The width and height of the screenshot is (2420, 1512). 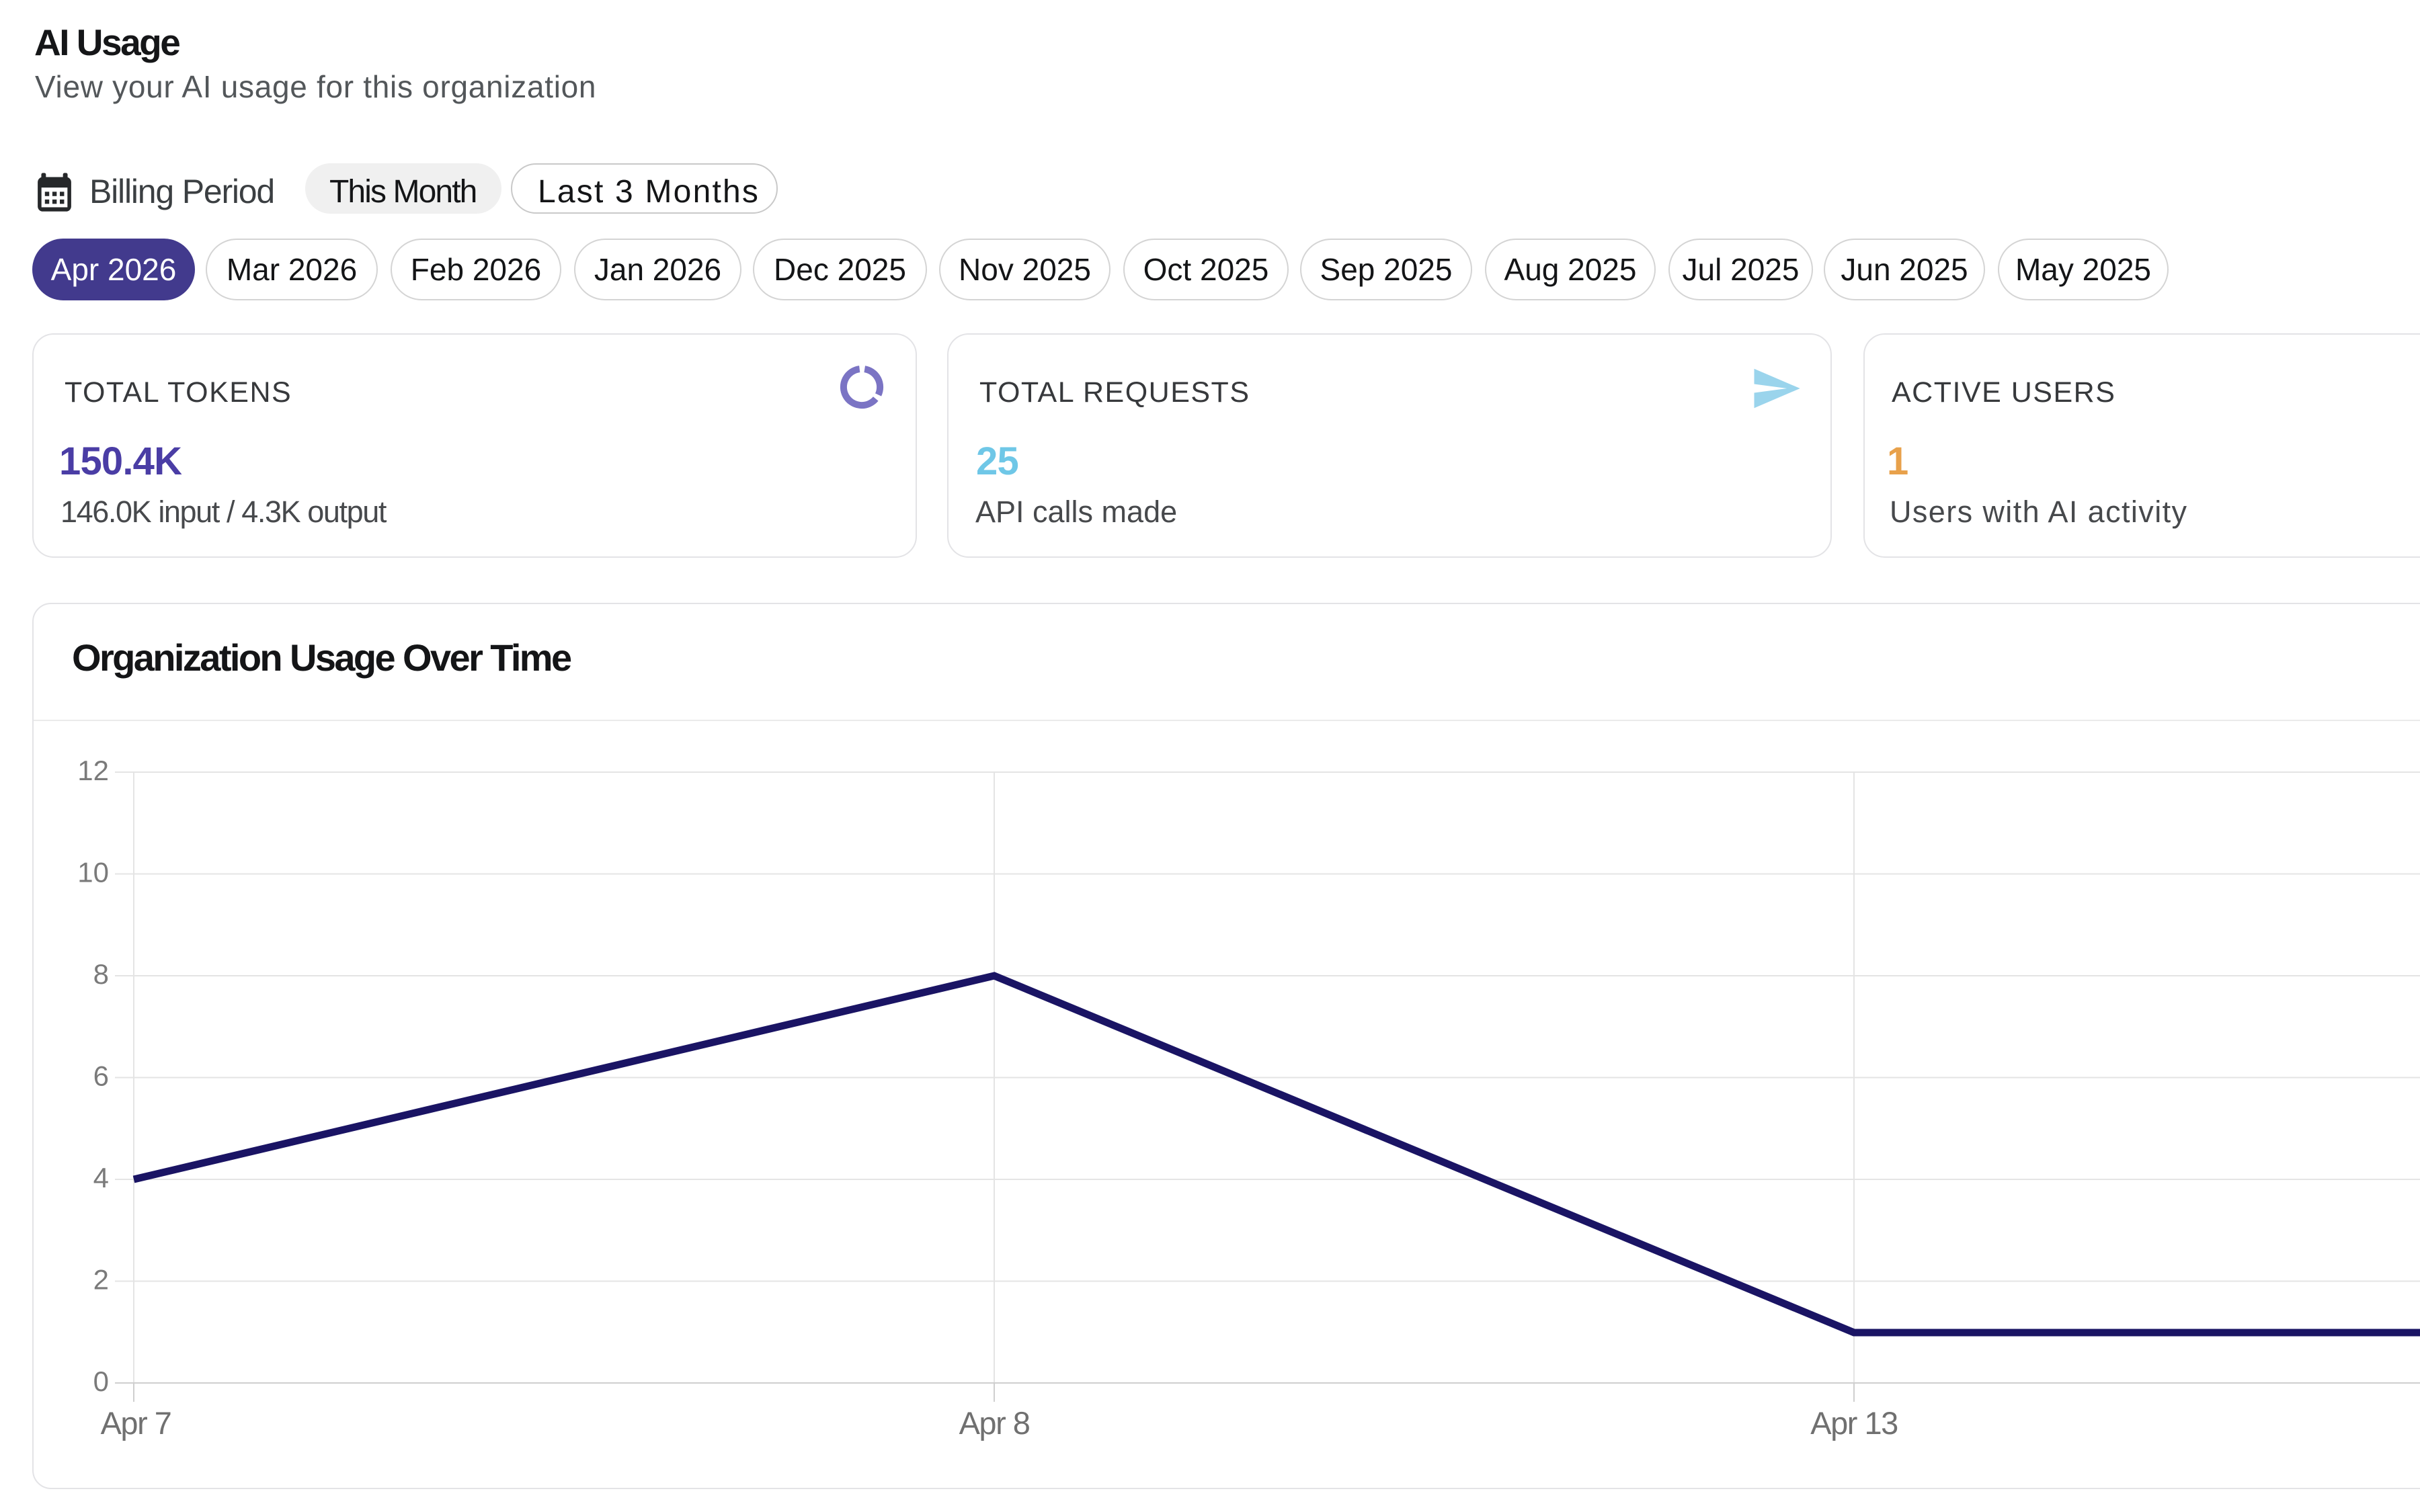 What do you see at coordinates (93, 770) in the screenshot?
I see `svg-text: 12` at bounding box center [93, 770].